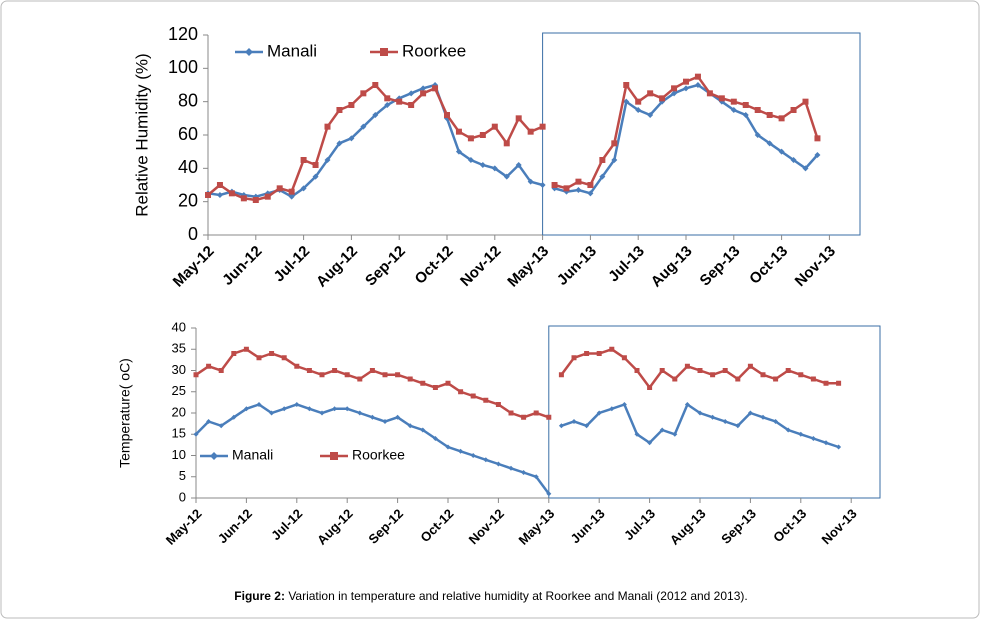  Describe the element at coordinates (252, 455) in the screenshot. I see `legend-label: Manali` at that location.